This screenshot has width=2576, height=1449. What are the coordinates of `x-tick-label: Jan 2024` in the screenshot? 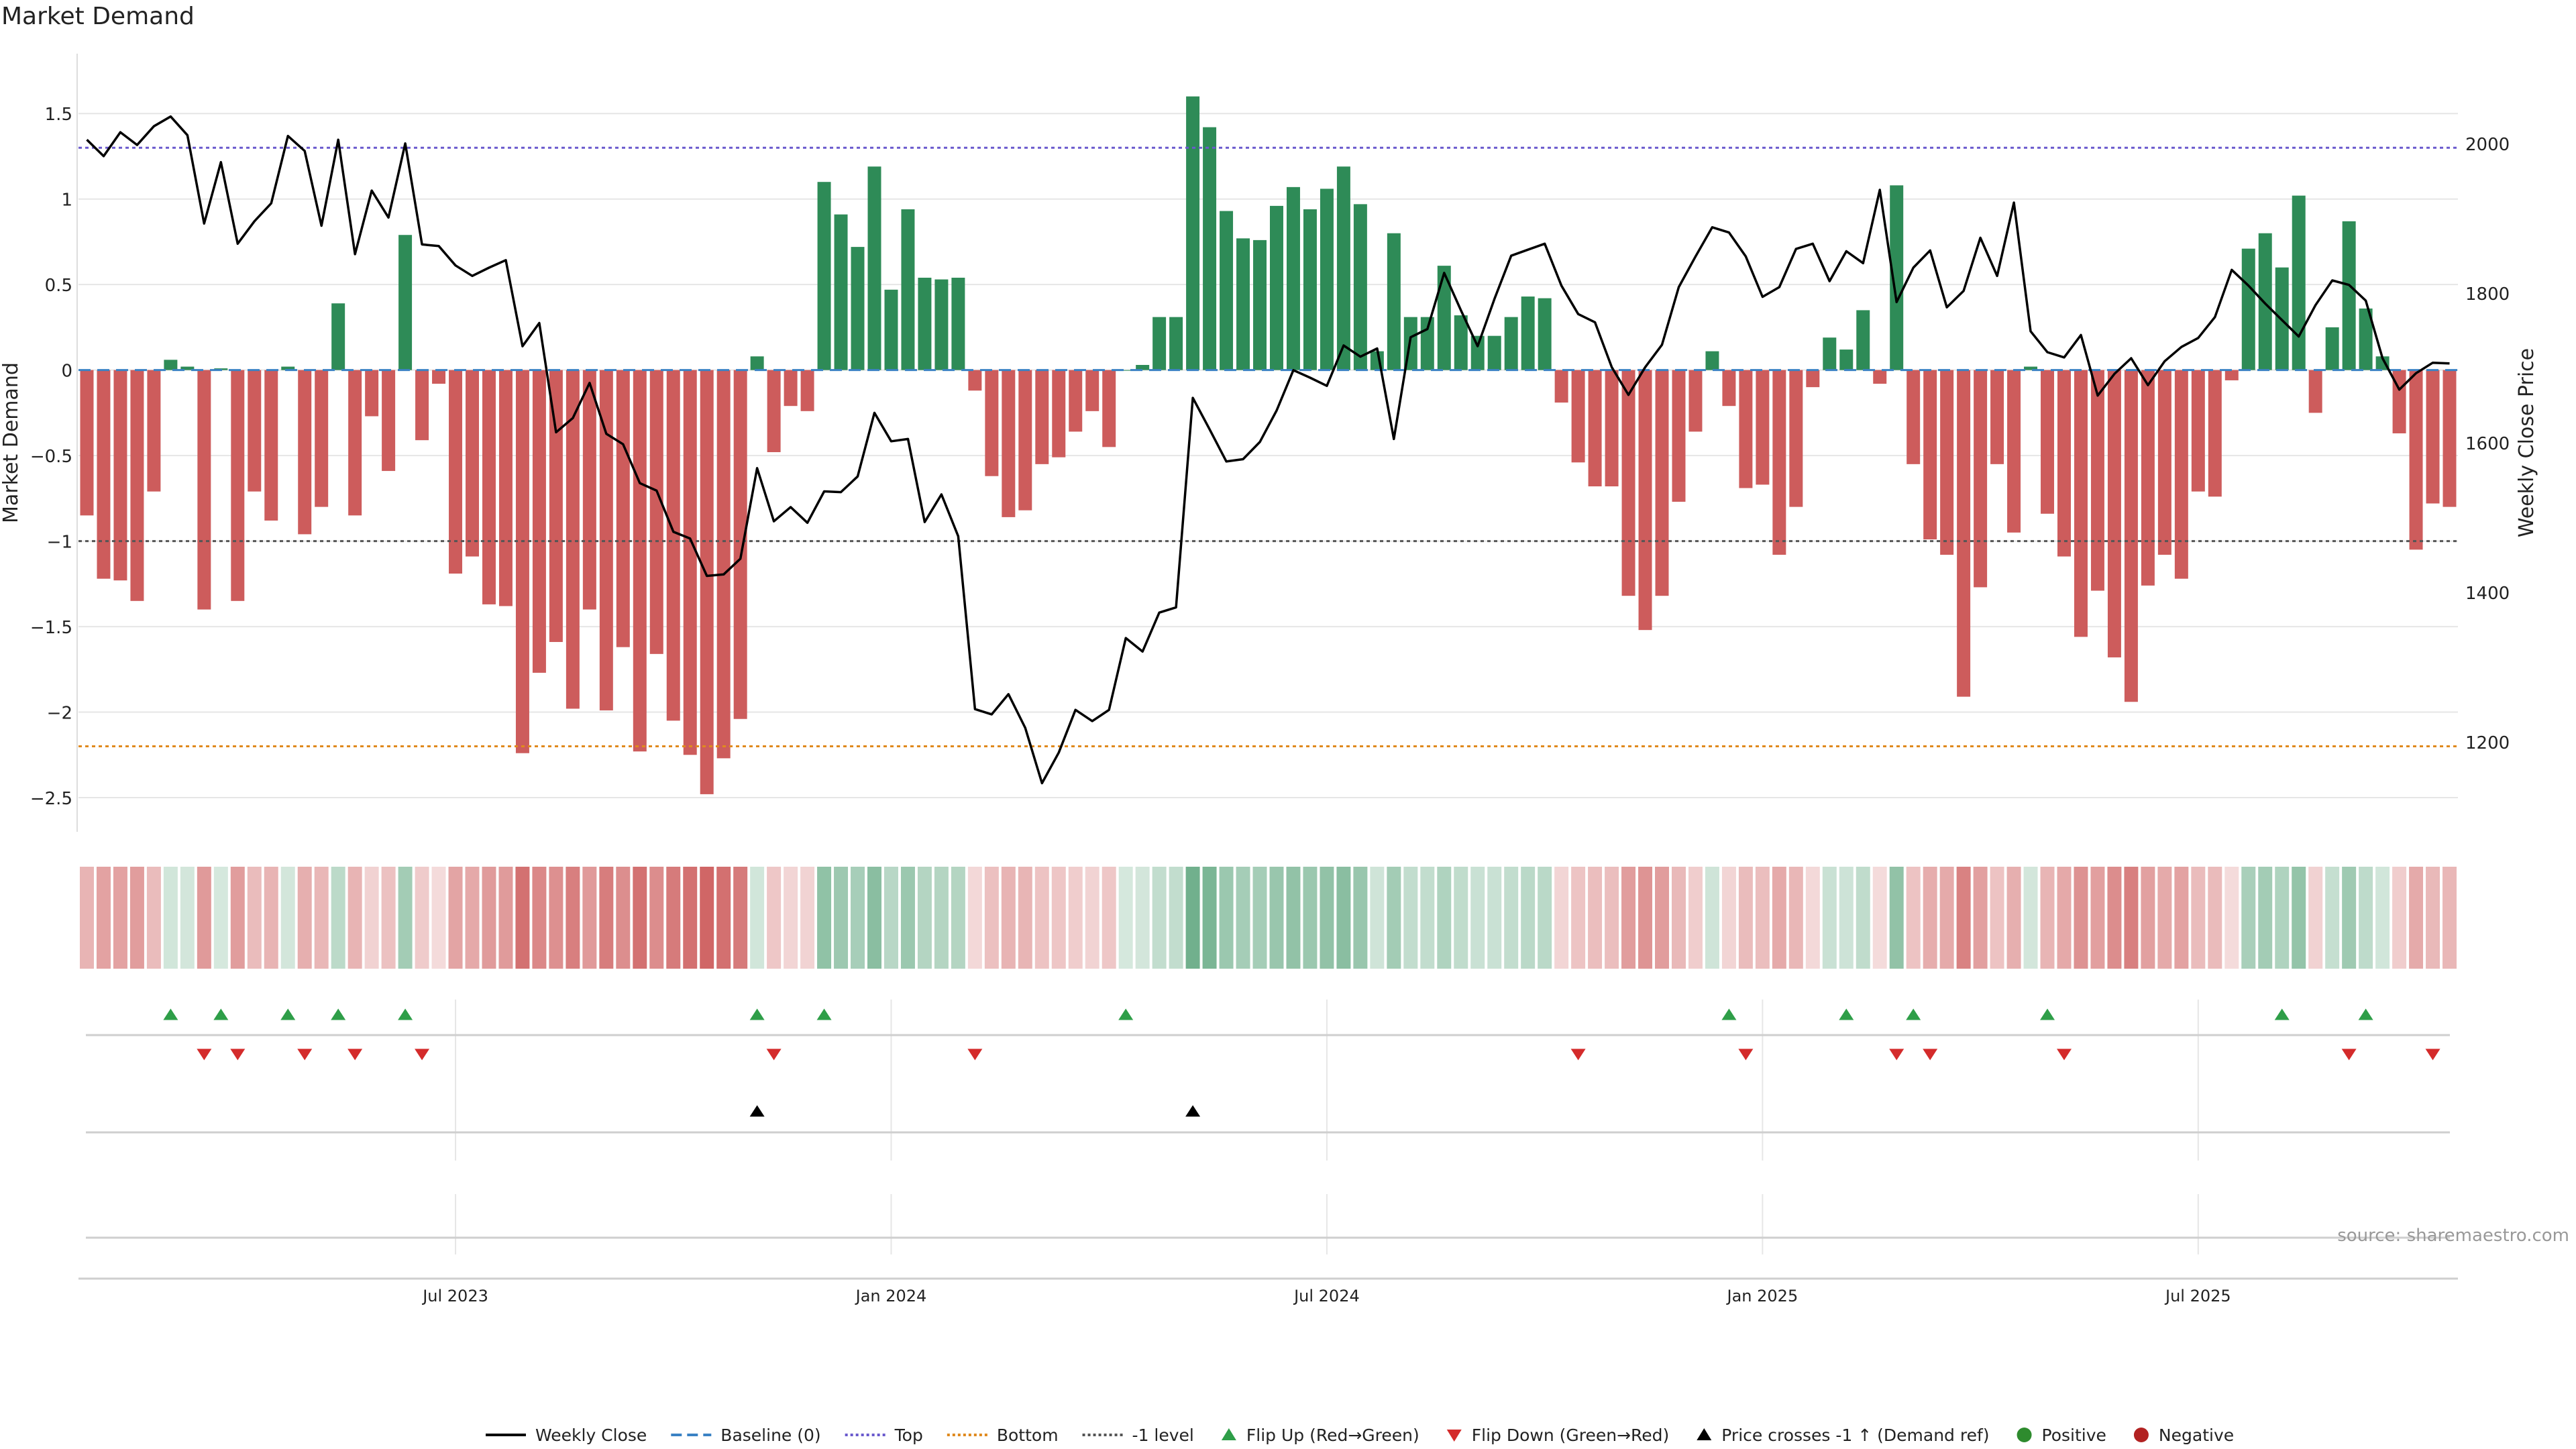 It's located at (891, 1296).